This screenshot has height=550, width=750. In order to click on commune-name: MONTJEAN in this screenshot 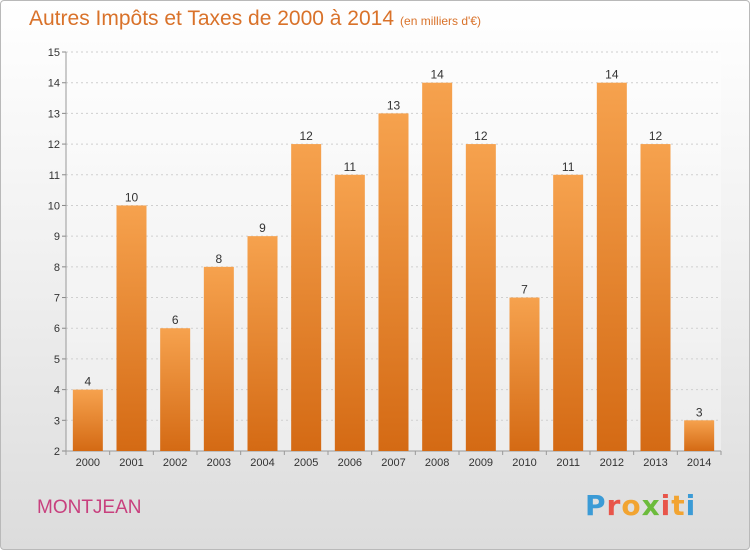, I will do `click(89, 507)`.